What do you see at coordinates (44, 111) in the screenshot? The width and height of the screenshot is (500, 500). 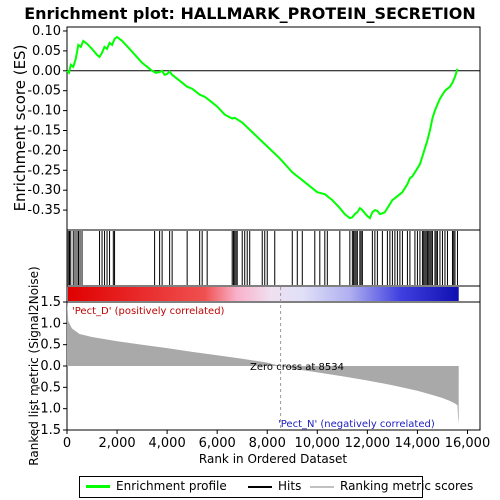 I see `es-y-tick-label: -0.10` at bounding box center [44, 111].